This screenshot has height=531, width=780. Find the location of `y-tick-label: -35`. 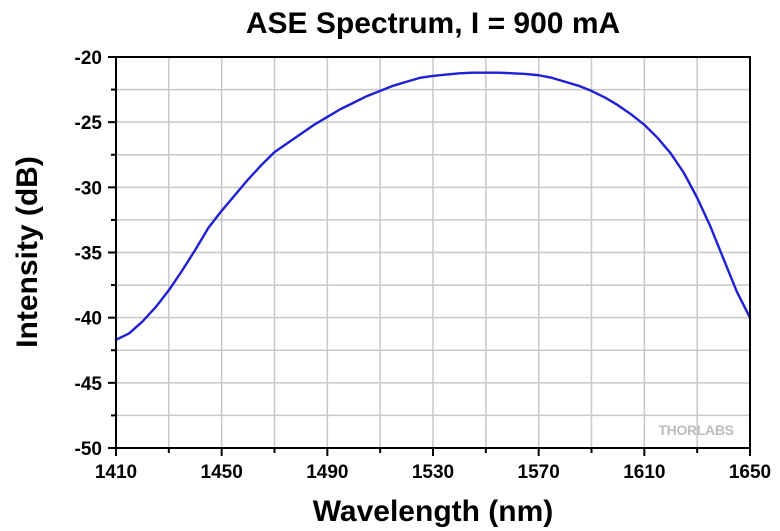

y-tick-label: -35 is located at coordinates (89, 254).